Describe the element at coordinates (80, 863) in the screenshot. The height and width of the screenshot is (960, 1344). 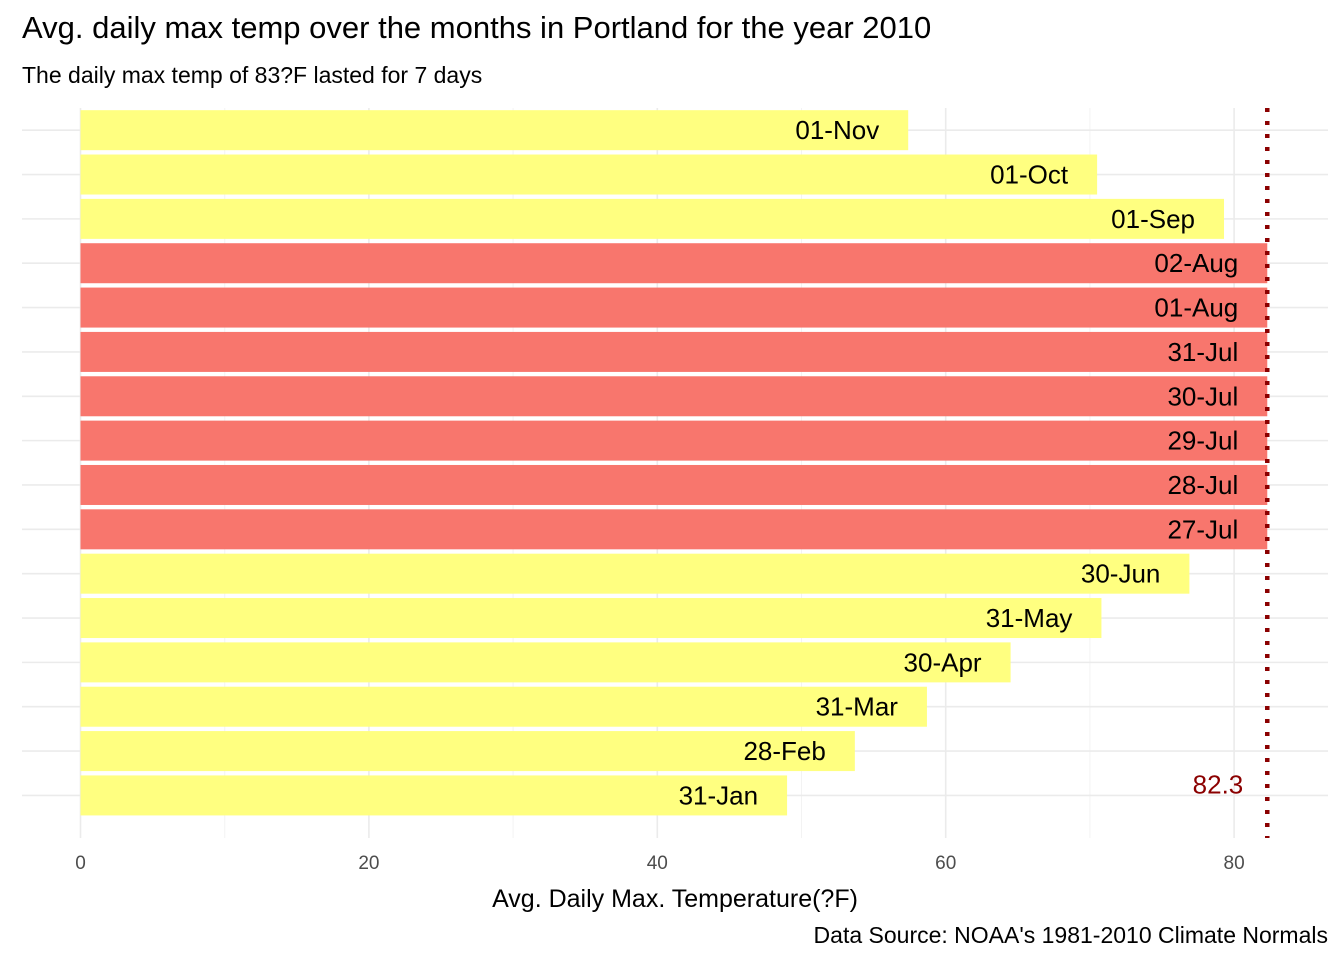
I see `x-tick-label-0: 0` at that location.